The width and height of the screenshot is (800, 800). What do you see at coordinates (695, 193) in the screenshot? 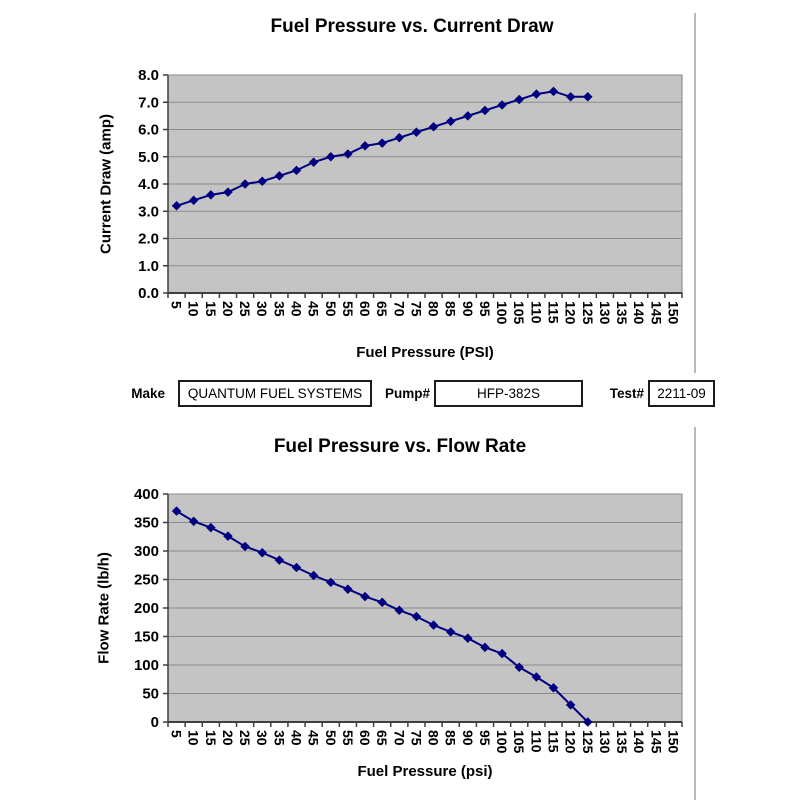
I see `chart1-right-border` at bounding box center [695, 193].